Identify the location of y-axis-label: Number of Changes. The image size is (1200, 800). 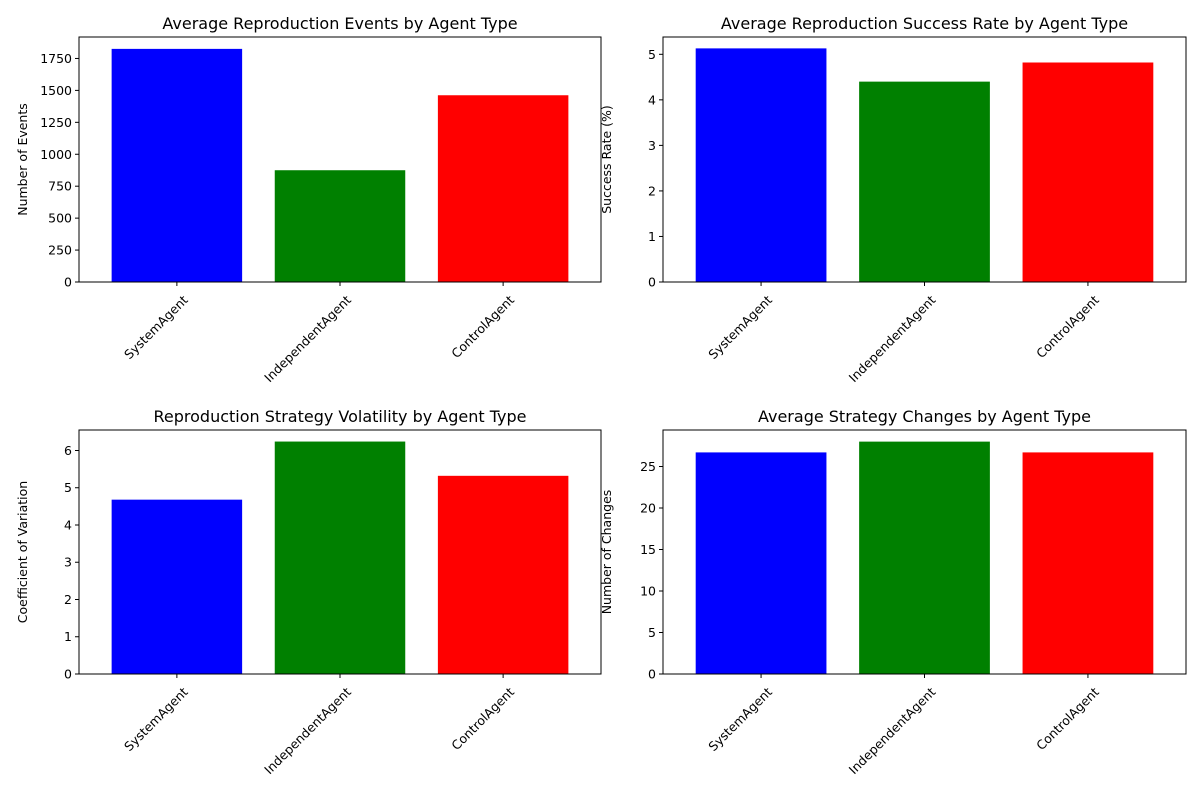
(606, 552).